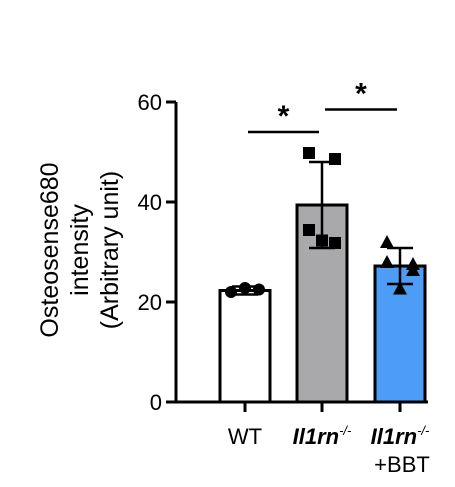 The width and height of the screenshot is (455, 487). What do you see at coordinates (402, 464) in the screenshot?
I see `x-tick-label-line2: +BBT` at bounding box center [402, 464].